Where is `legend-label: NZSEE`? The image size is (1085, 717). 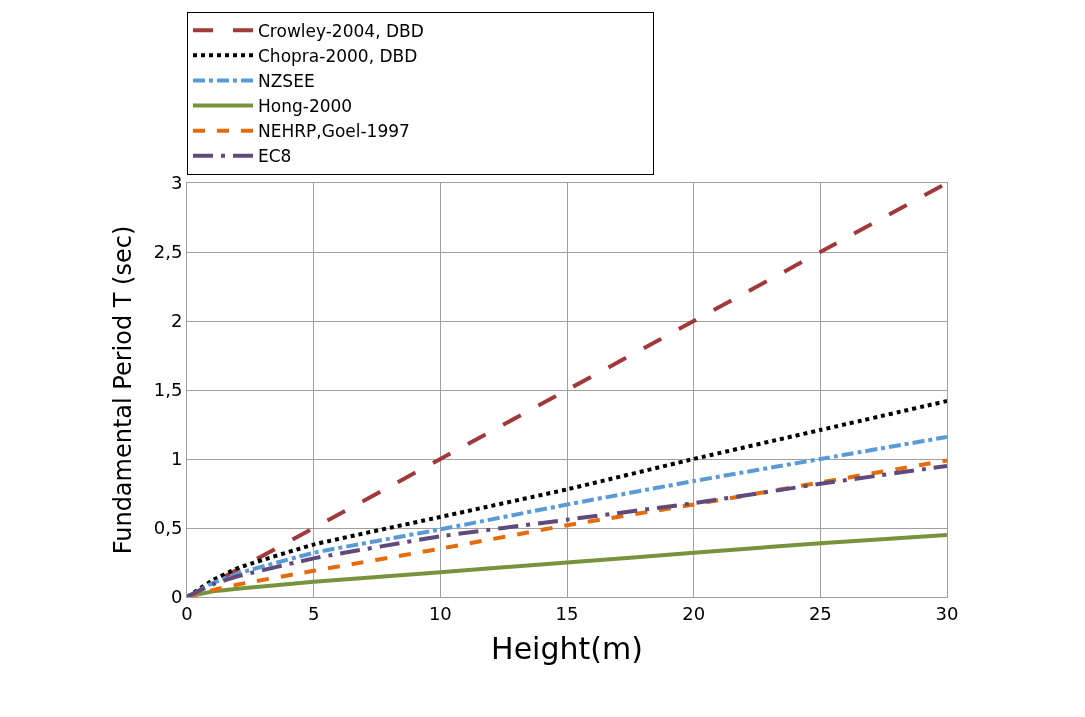
legend-label: NZSEE is located at coordinates (286, 81).